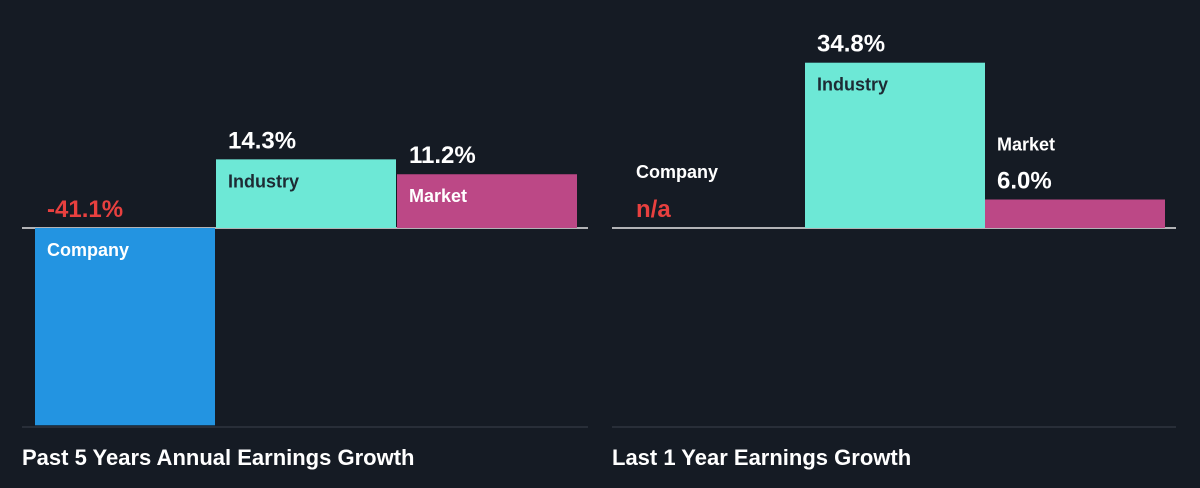 The image size is (1200, 488). What do you see at coordinates (1024, 181) in the screenshot?
I see `market-value-label: 6.0%` at bounding box center [1024, 181].